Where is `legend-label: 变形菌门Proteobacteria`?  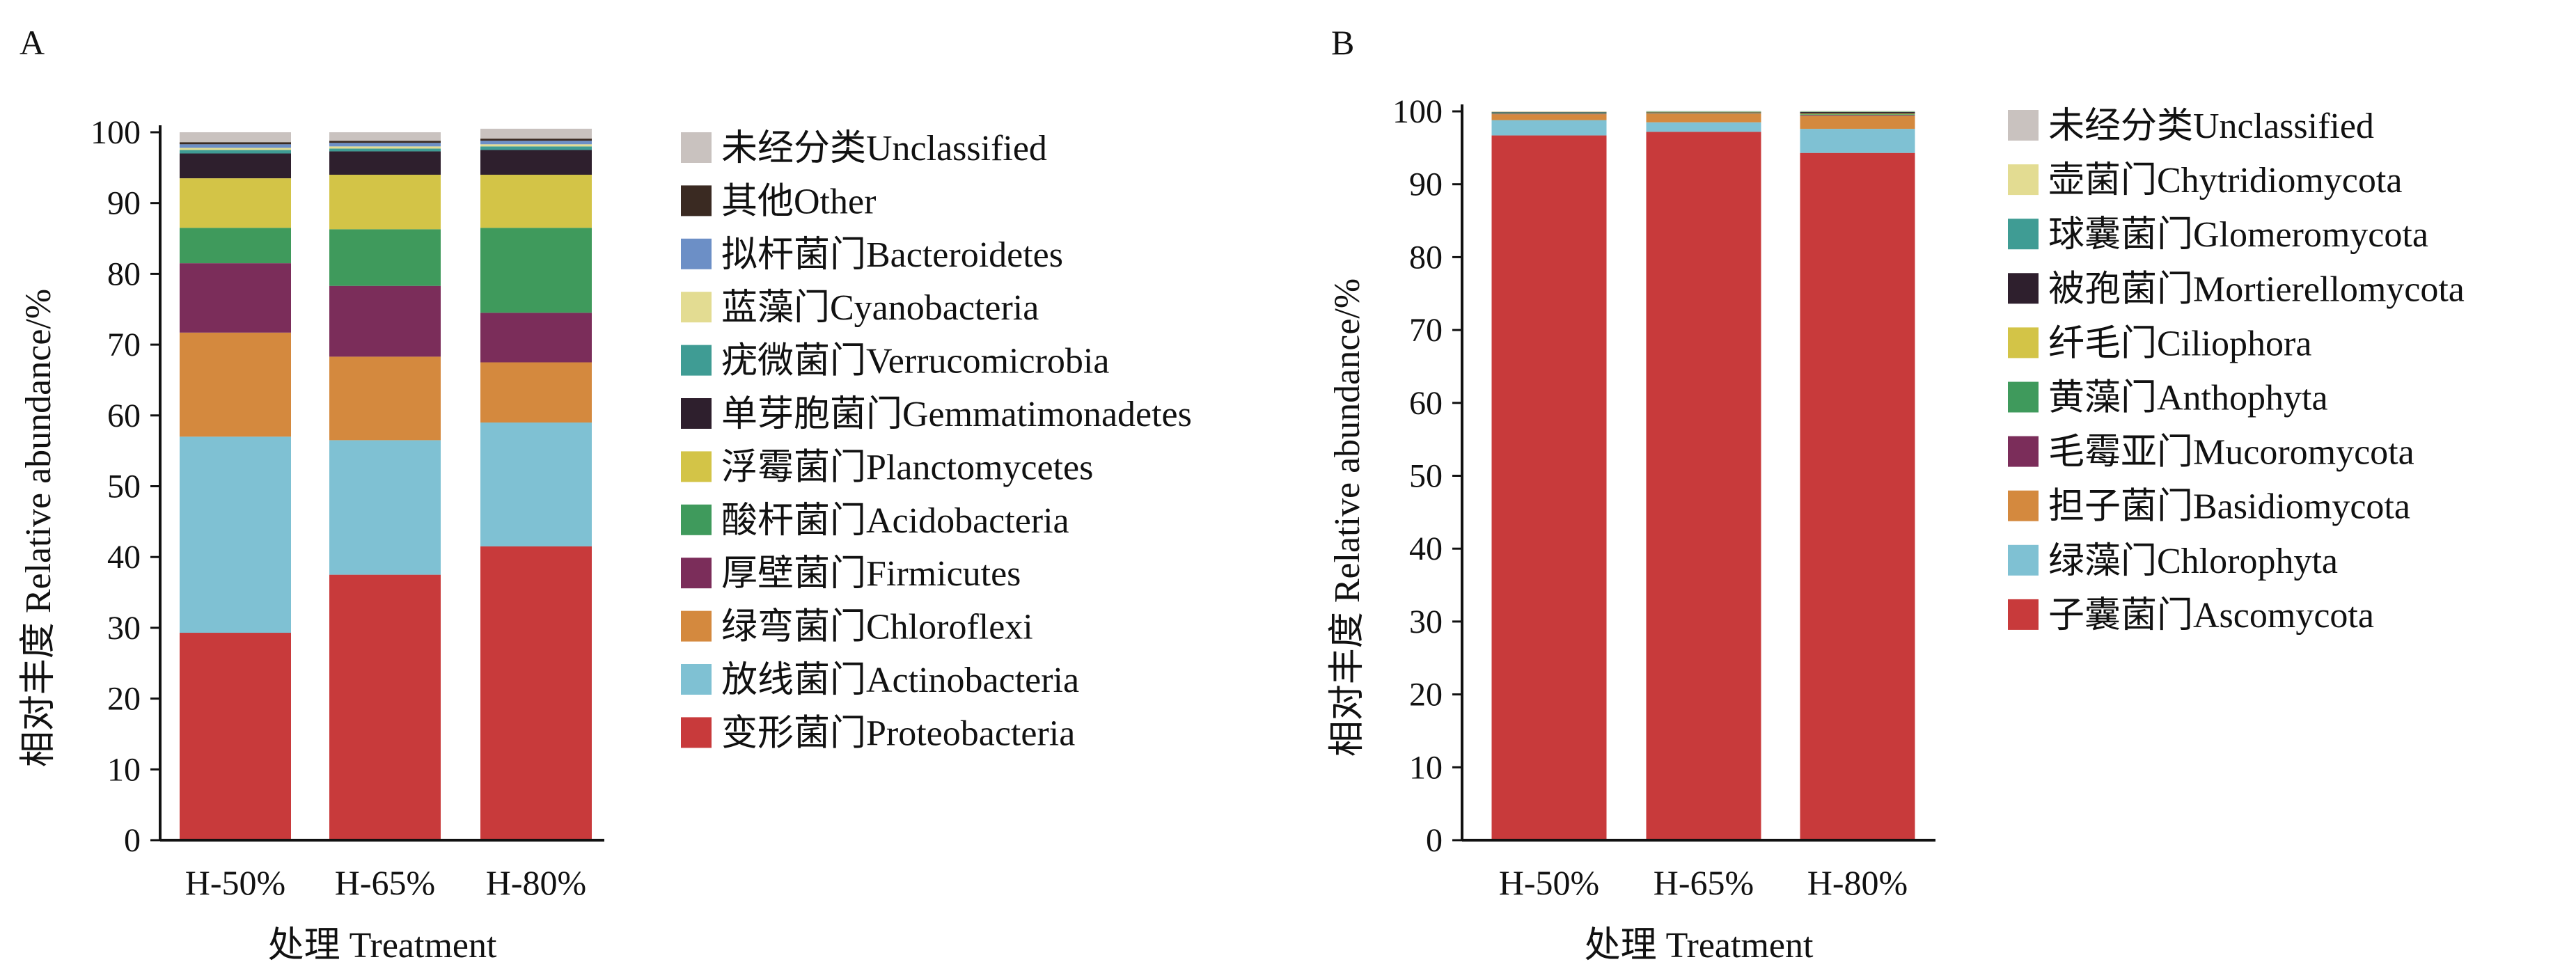 legend-label: 变形菌门Proteobacteria is located at coordinates (898, 733).